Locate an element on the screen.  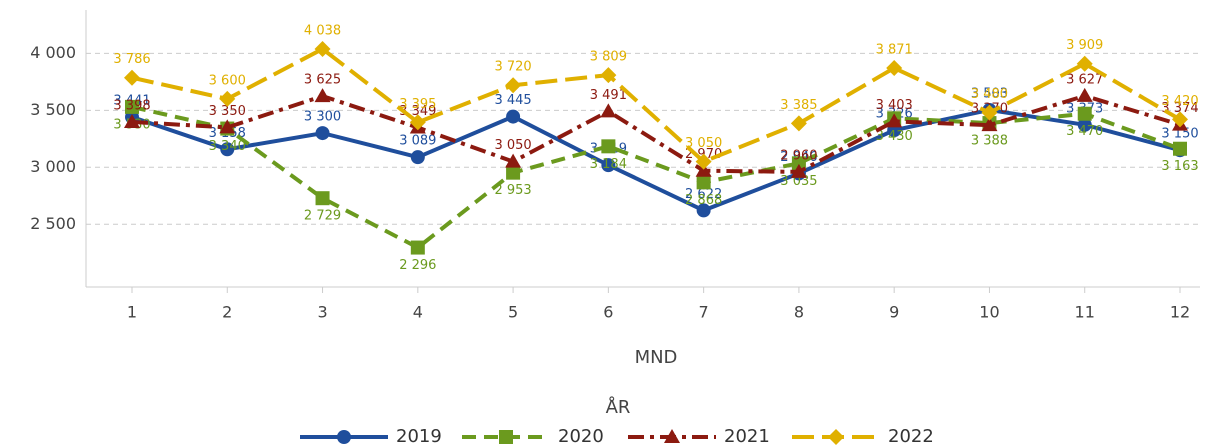
data-label: 3 445 is located at coordinates (512, 100).